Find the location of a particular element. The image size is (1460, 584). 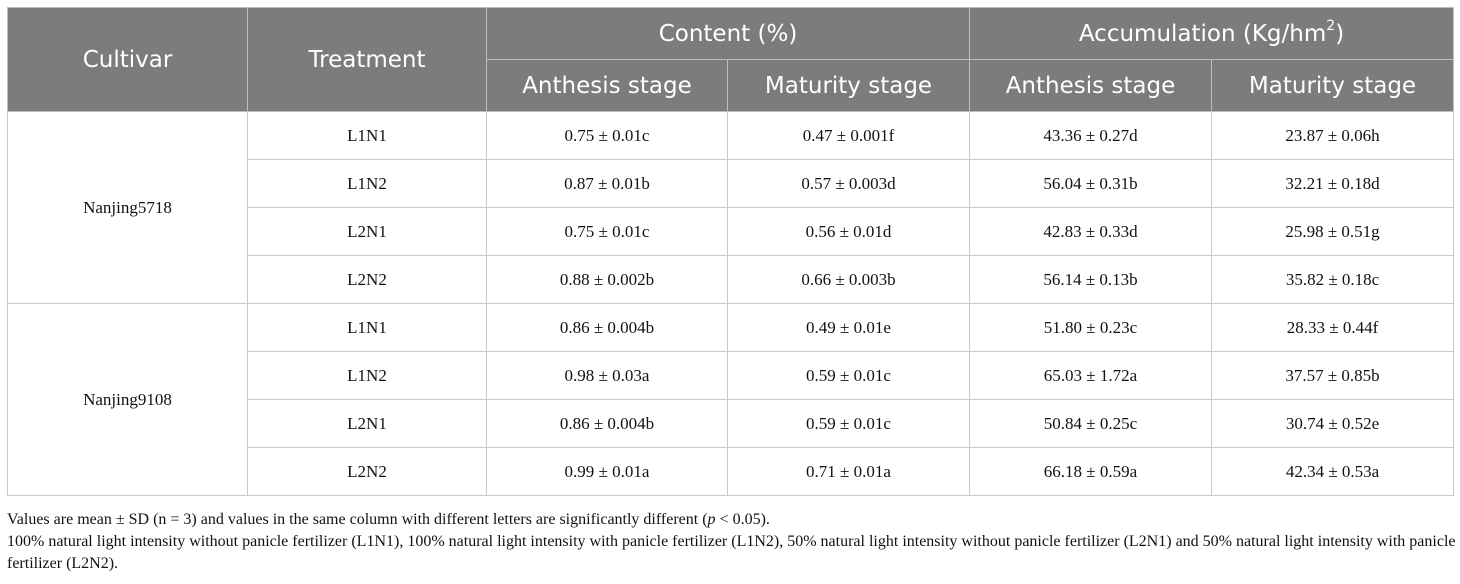

content-maturity-cell: 0.56 ± 0.01d is located at coordinates (848, 231).